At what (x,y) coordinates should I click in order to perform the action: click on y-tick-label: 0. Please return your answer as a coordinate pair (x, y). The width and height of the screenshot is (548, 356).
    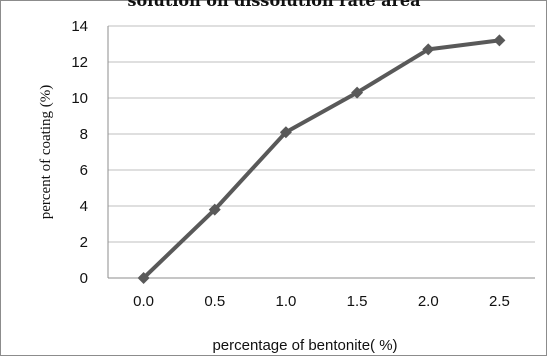
    Looking at the image, I should click on (84, 278).